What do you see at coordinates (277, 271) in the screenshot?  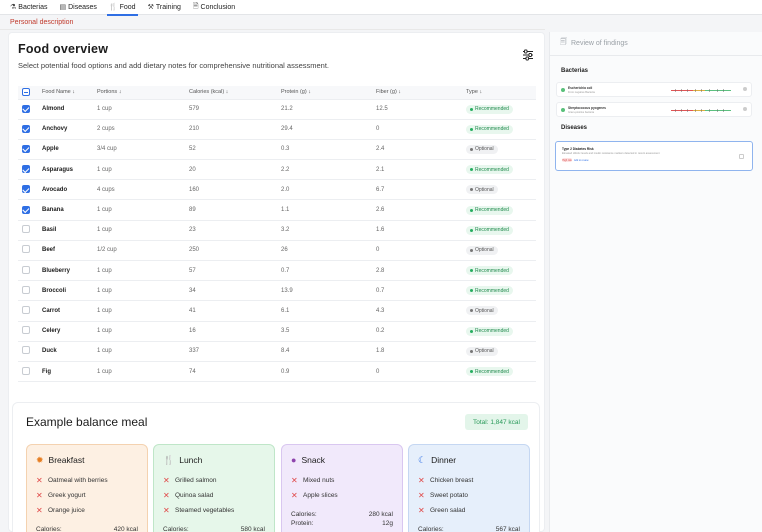 I see `table-row: Blueberry 1 cup 57 0.7 2.8 Recommended` at bounding box center [277, 271].